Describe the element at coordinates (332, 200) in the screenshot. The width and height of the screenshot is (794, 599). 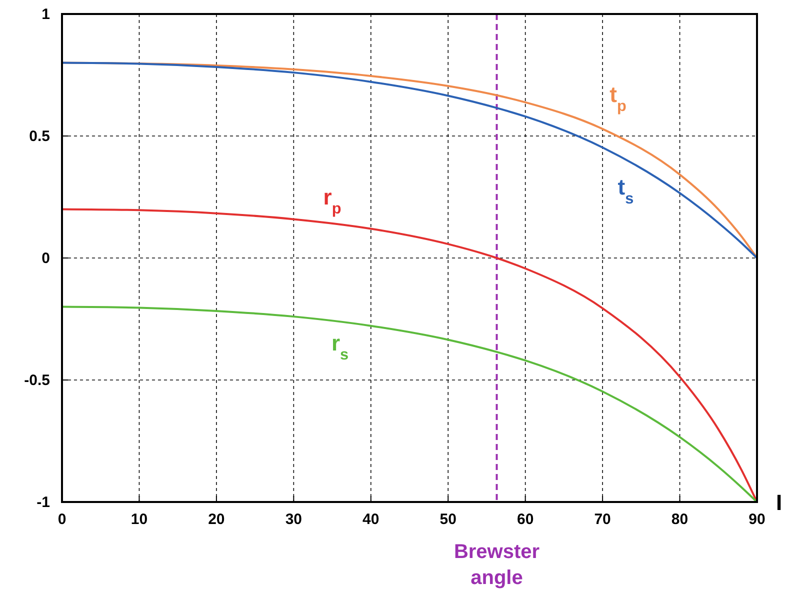
I see `series-label: r$_{p}$` at that location.